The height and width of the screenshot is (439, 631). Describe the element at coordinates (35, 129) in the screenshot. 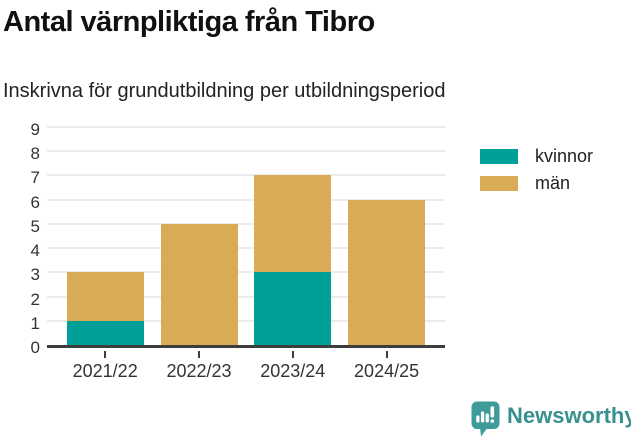

I see `y-axis-tick-label: 9` at that location.